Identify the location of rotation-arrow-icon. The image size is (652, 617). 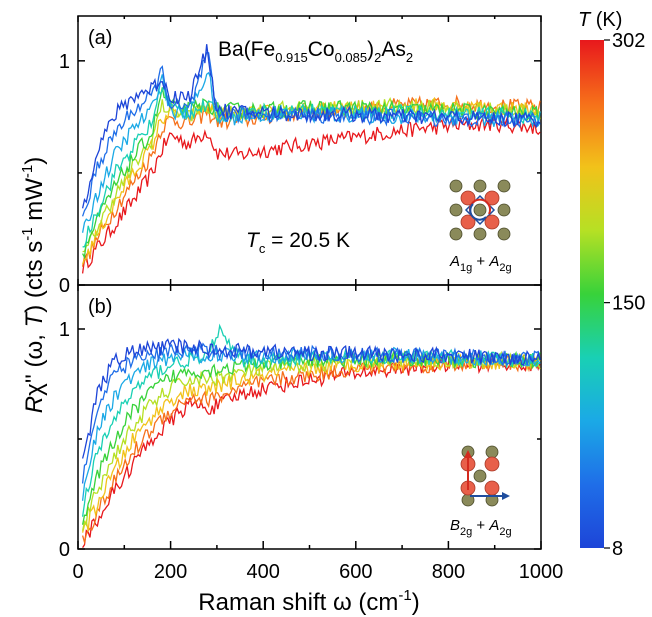
(478, 212).